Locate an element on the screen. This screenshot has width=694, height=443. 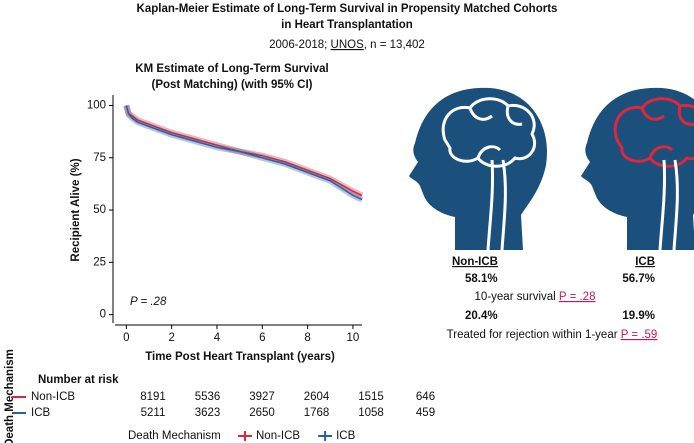
title-line: in Heart Transplantation is located at coordinates (347, 25).